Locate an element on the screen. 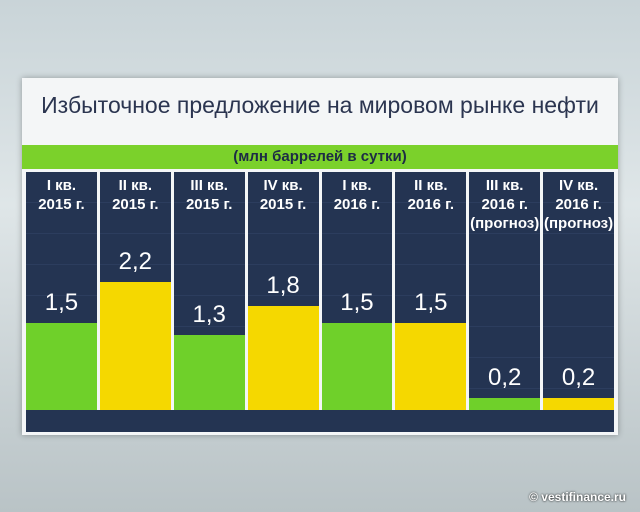  column: III кв. 2015 г. 1,3 is located at coordinates (209, 291).